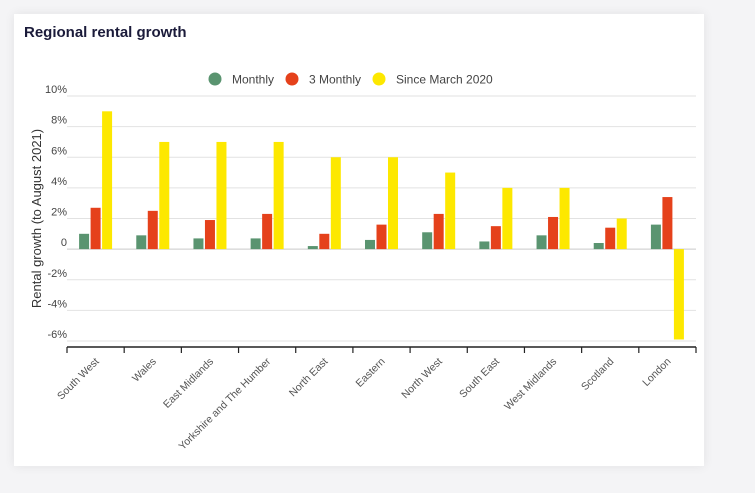  What do you see at coordinates (530, 384) in the screenshot?
I see `x-tick-label: West Midlands` at bounding box center [530, 384].